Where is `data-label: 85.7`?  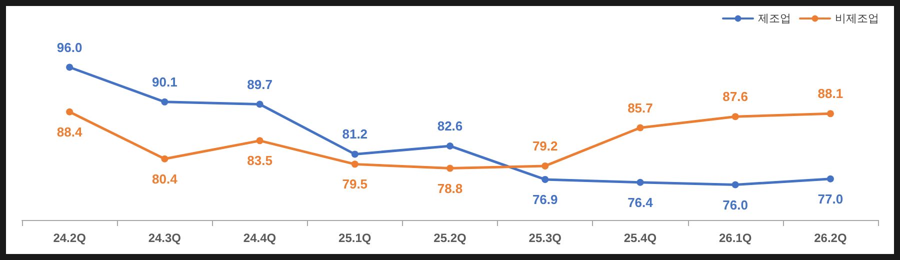
data-label: 85.7 is located at coordinates (640, 108).